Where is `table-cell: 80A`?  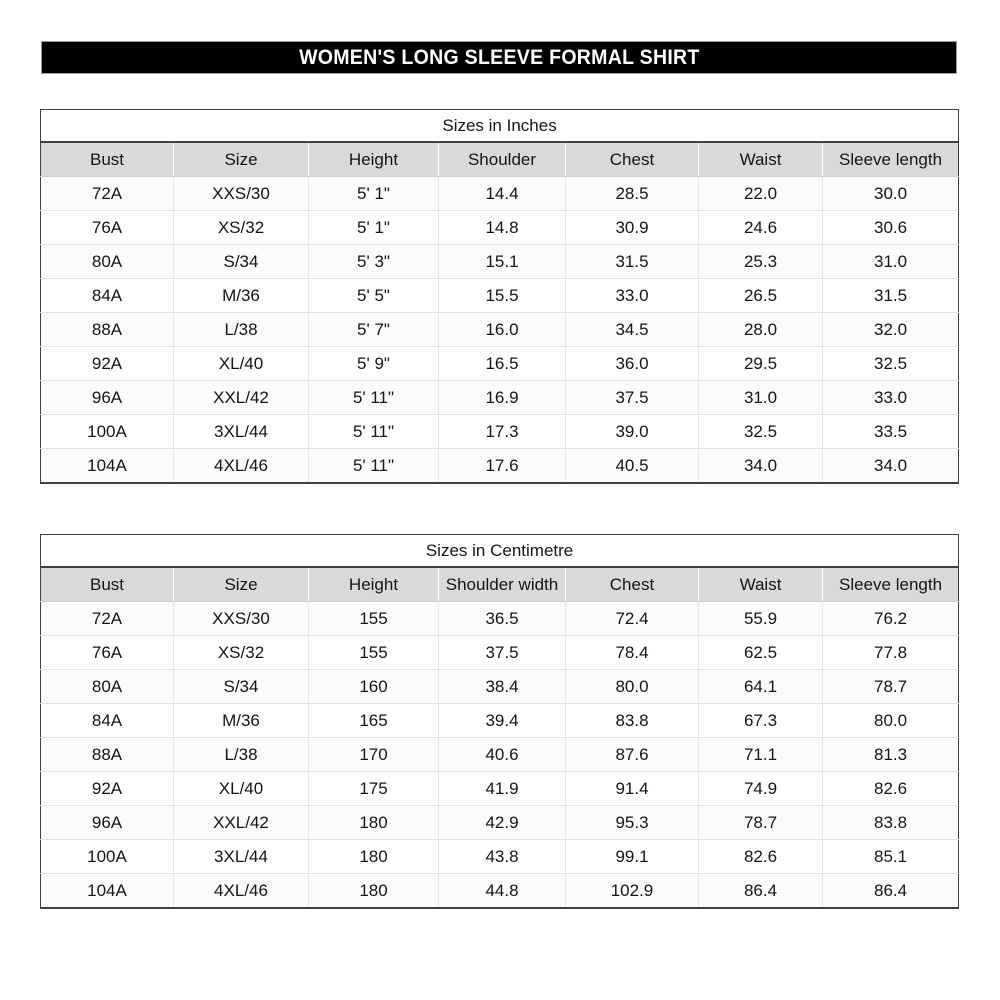
table-cell: 80A is located at coordinates (107, 261).